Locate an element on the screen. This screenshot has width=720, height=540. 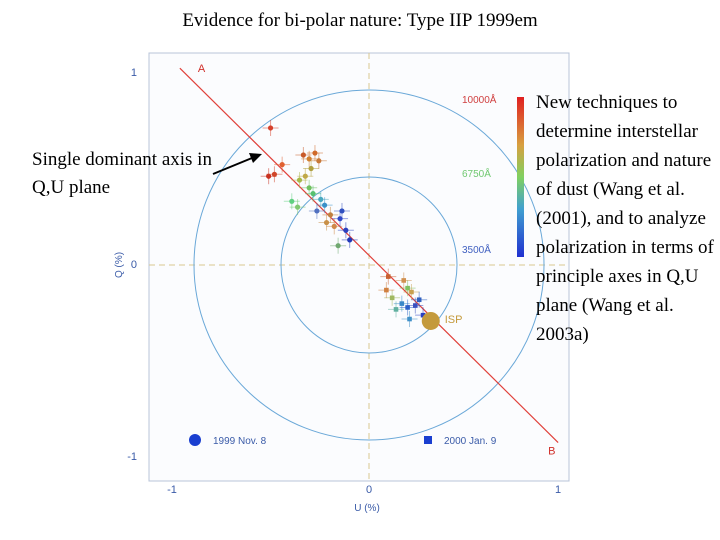
legend-label-nov: 1999 Nov. 8 is located at coordinates (240, 441).